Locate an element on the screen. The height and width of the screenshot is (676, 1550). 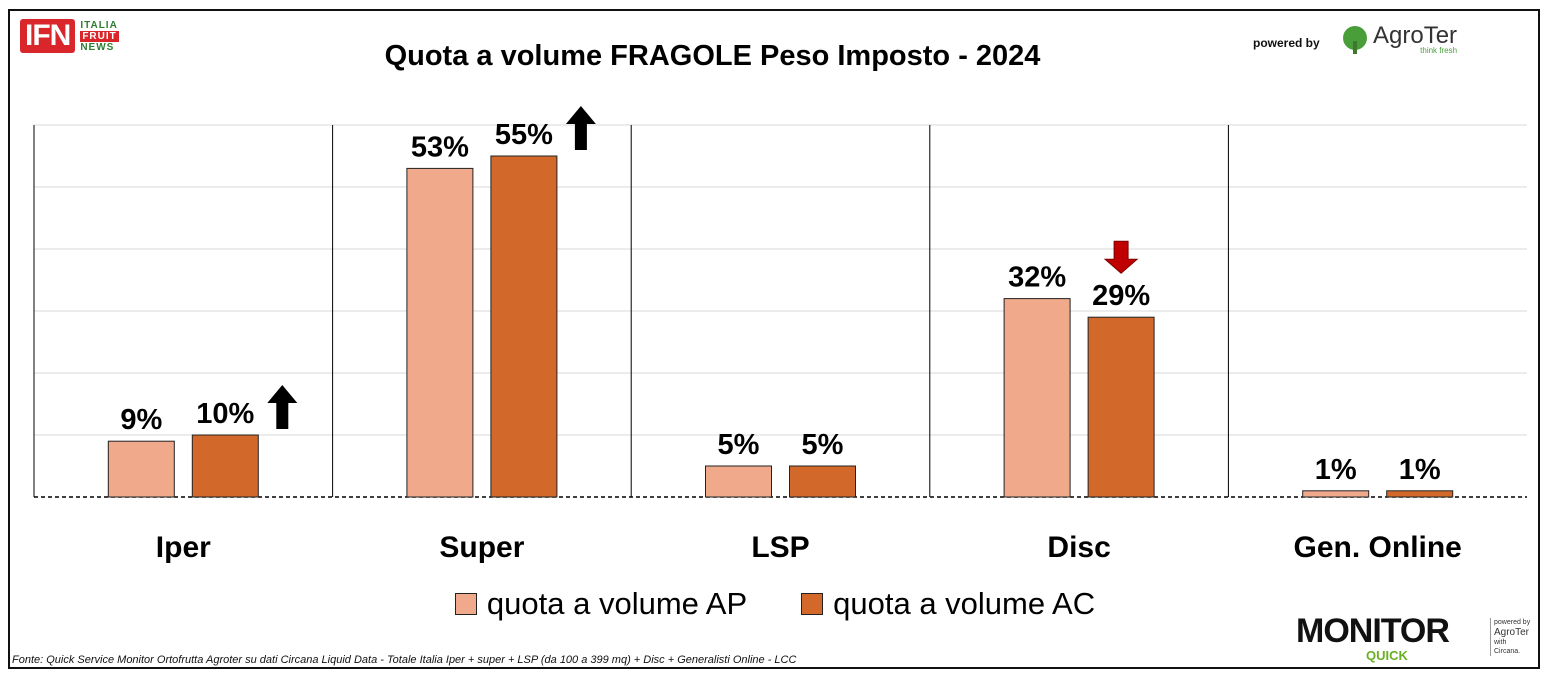
legend-item-ap: quota a volume AP is located at coordinates (601, 604).